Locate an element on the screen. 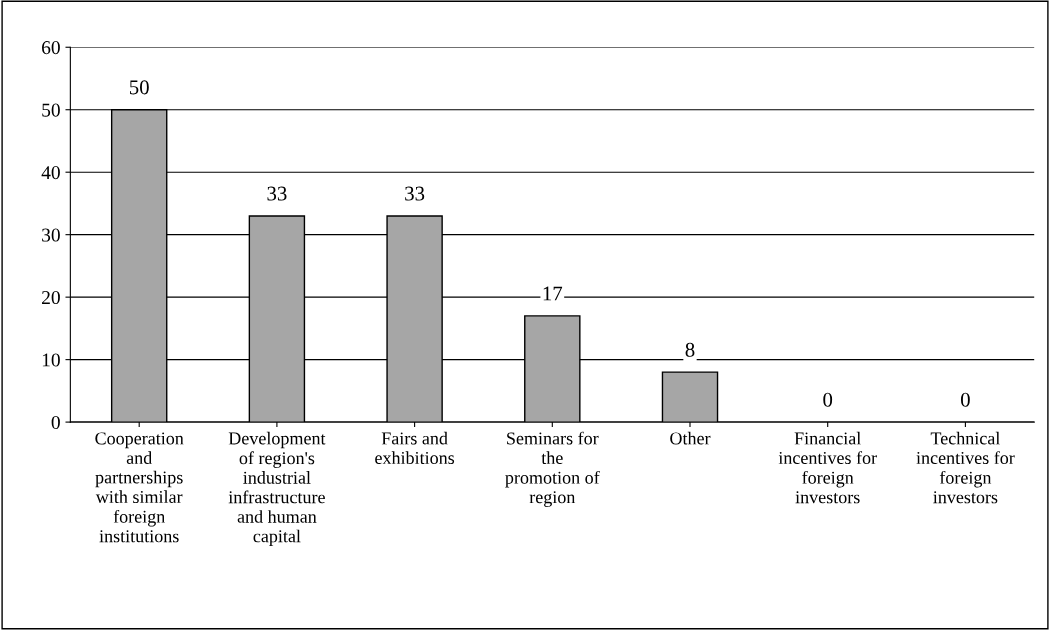  y-tick-label: 0 is located at coordinates (55, 422).